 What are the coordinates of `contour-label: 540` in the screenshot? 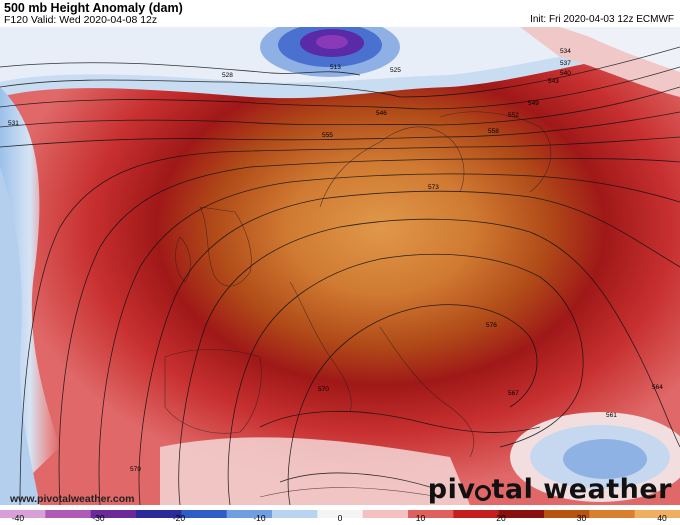 It's located at (565, 73).